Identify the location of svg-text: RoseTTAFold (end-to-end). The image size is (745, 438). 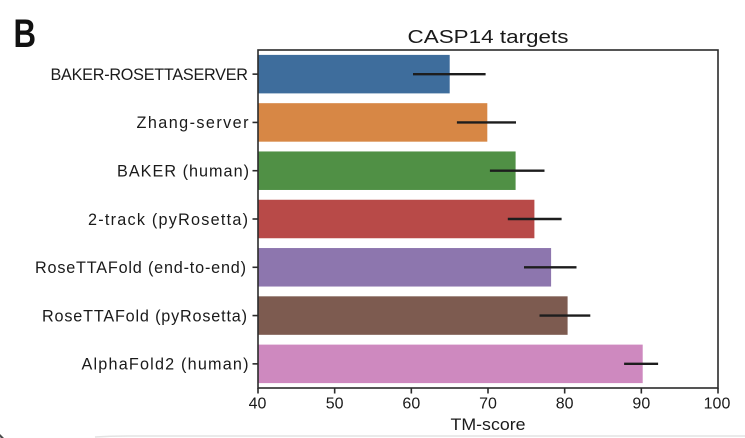
(140, 268).